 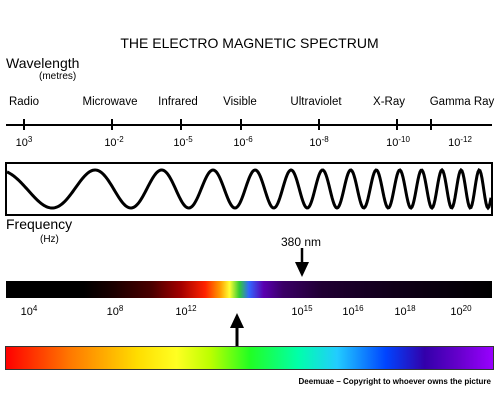 What do you see at coordinates (29, 311) in the screenshot?
I see `frequency-tick-label: 10⁴` at bounding box center [29, 311].